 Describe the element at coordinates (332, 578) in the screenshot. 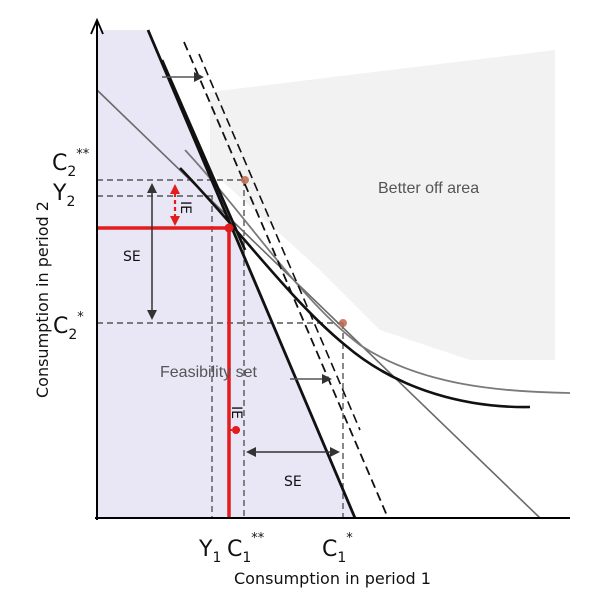

I see `x-axis-label: Consumption in period 1` at that location.